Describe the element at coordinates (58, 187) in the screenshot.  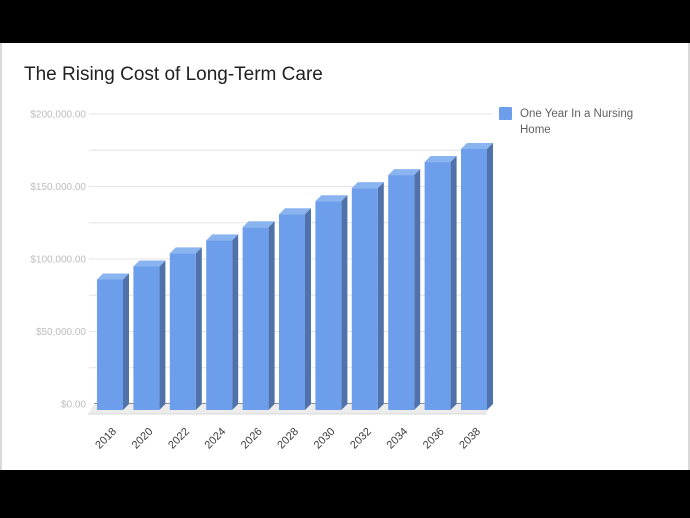
I see `y-axis-label: $150,000.00` at that location.